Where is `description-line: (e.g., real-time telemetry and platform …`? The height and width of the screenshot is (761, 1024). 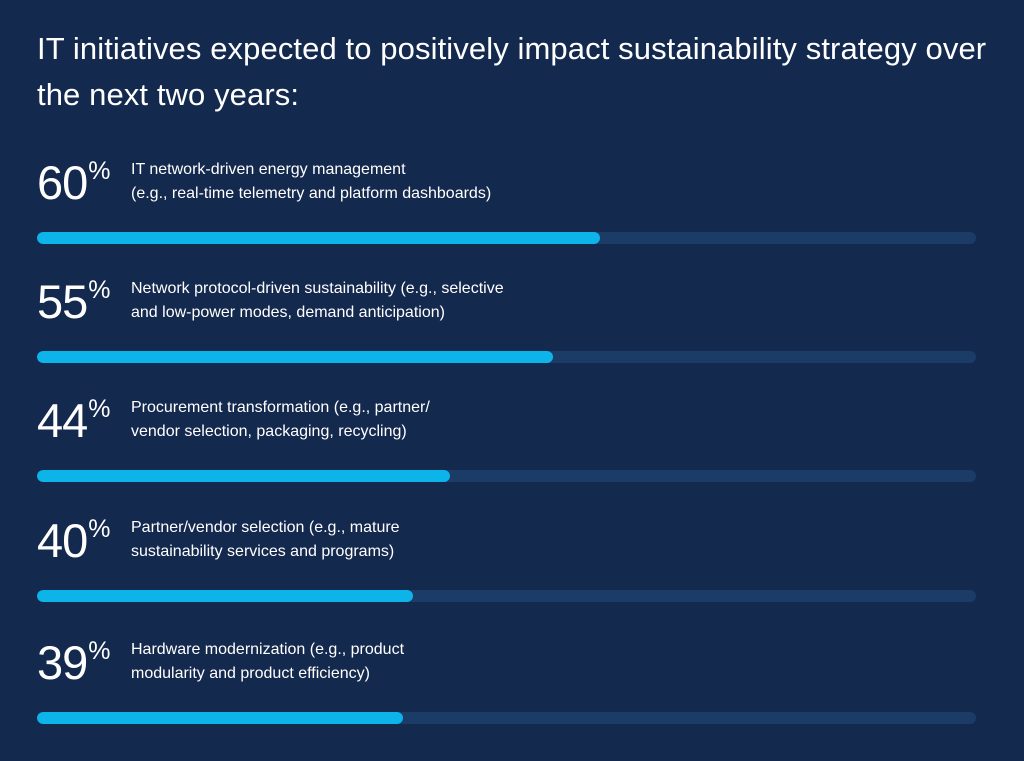
description-line: (e.g., real-time telemetry and platform … is located at coordinates (311, 193).